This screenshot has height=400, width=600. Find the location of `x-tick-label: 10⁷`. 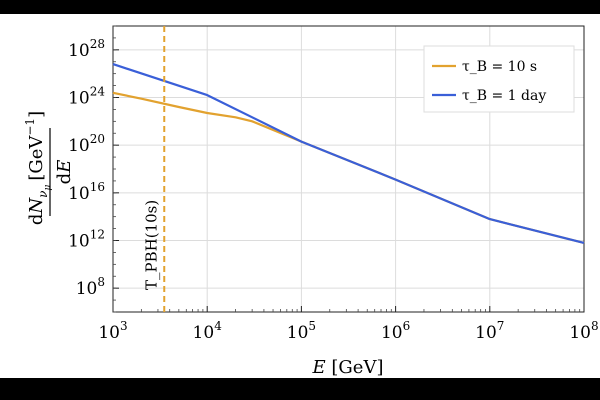

x-tick-label: 10⁷ is located at coordinates (489, 331).